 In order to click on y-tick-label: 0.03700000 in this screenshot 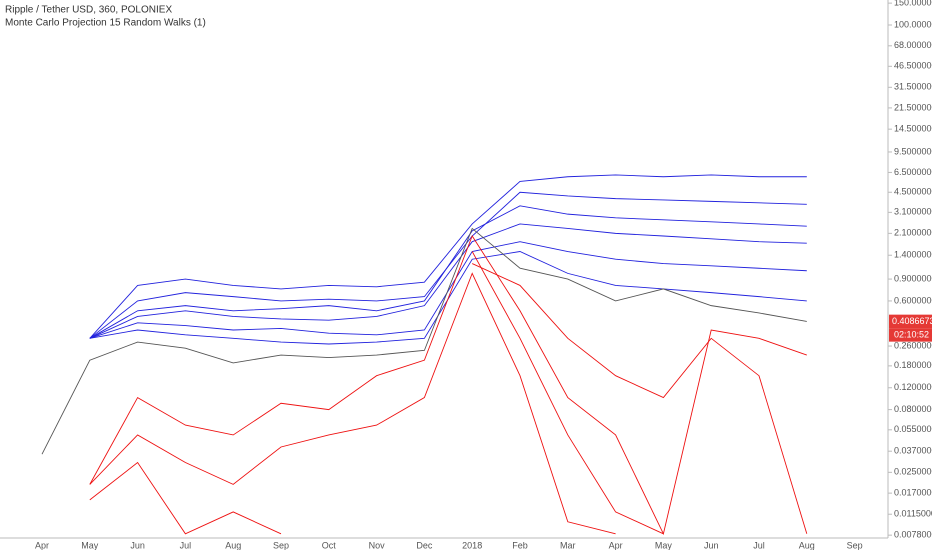, I will do `click(913, 451)`.